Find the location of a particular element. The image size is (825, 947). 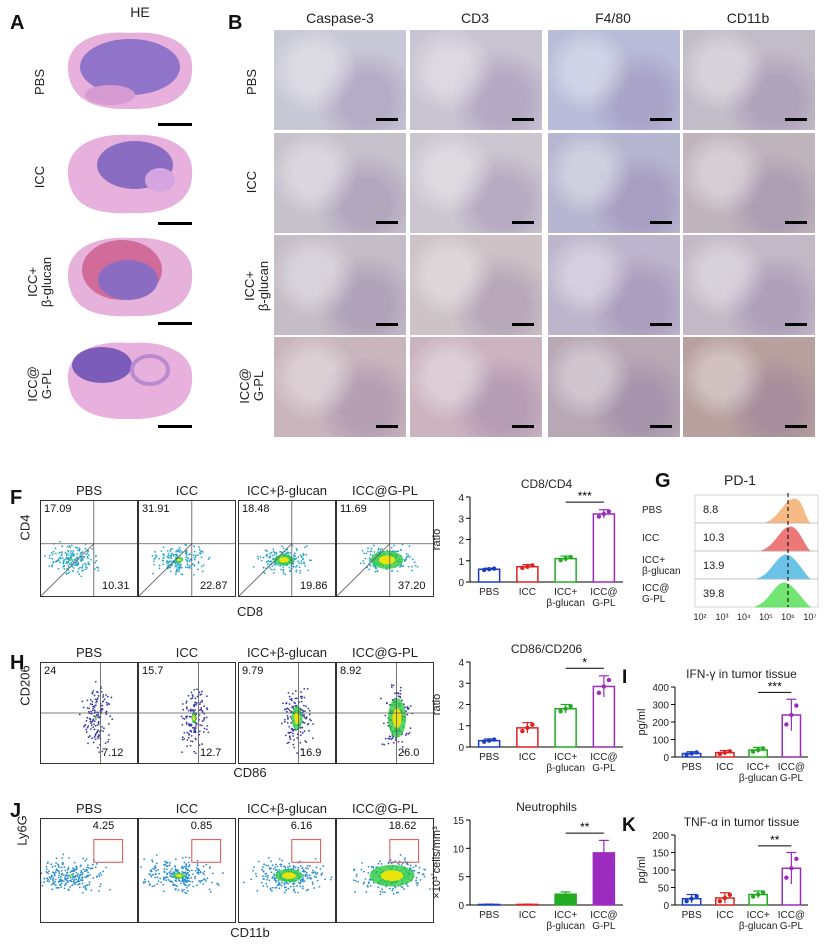

bar is located at coordinates (604, 548).